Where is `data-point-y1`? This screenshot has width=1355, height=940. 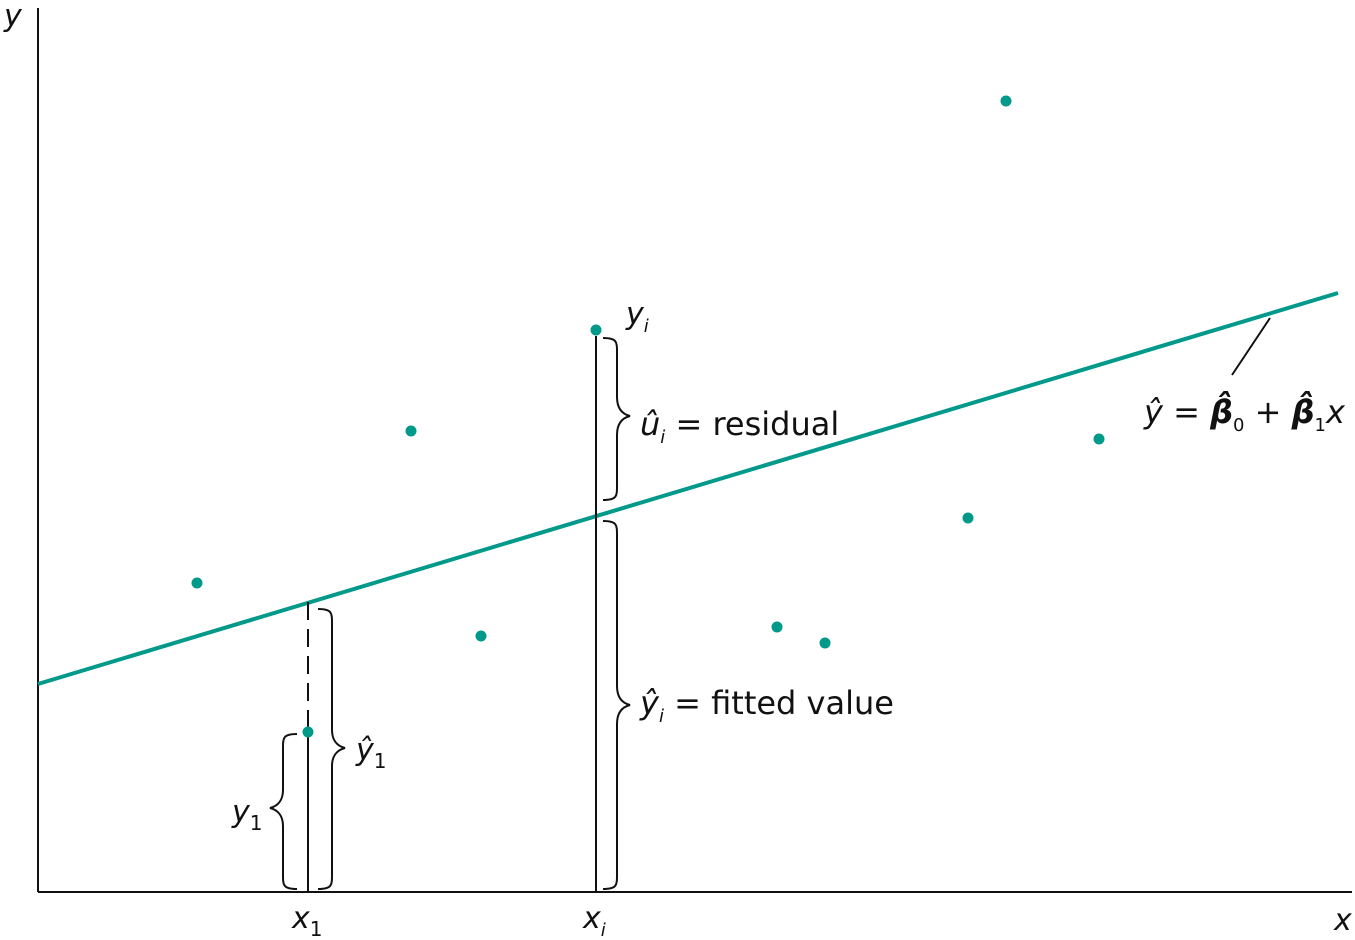
data-point-y1 is located at coordinates (308, 732).